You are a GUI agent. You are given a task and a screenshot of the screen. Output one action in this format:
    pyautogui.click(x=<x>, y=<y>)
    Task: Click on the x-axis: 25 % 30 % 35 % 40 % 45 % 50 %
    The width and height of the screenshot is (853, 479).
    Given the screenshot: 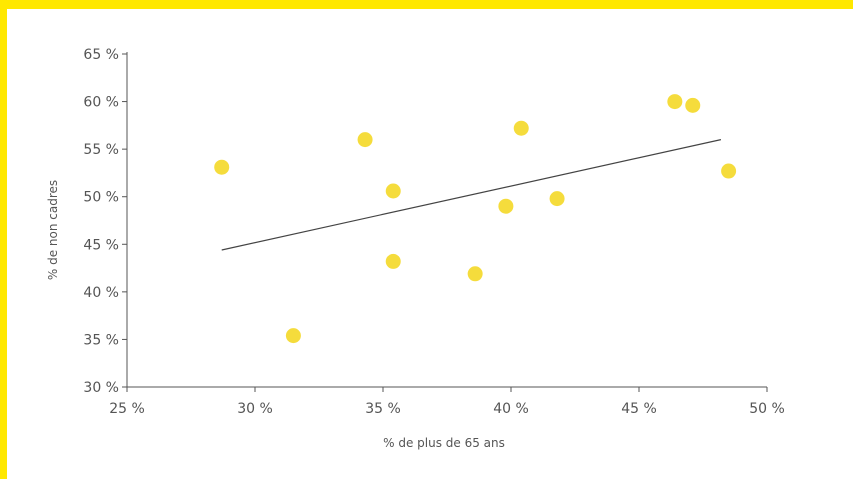 What is the action you would take?
    pyautogui.click(x=447, y=401)
    